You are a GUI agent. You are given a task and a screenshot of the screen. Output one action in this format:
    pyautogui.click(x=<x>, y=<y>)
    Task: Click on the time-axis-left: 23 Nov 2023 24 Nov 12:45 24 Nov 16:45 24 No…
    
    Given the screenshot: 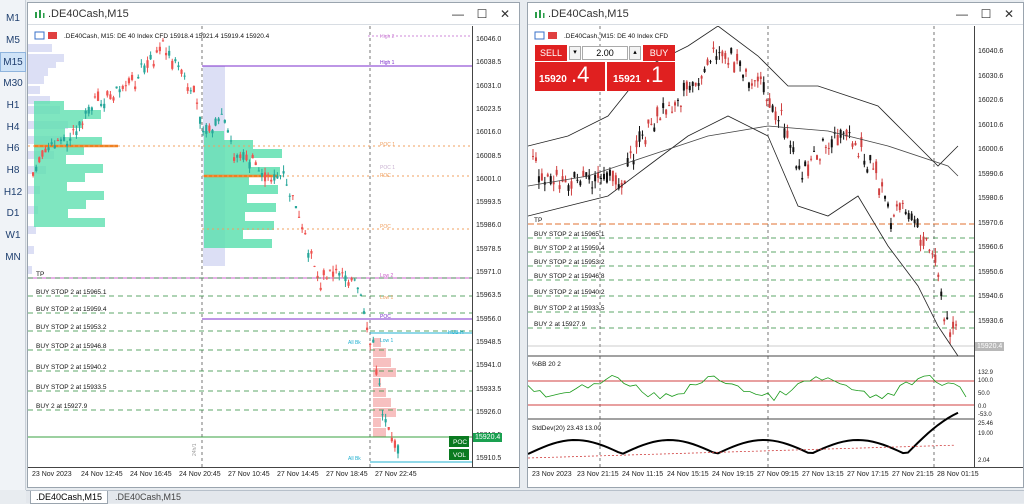 What is the action you would take?
    pyautogui.click(x=273, y=476)
    